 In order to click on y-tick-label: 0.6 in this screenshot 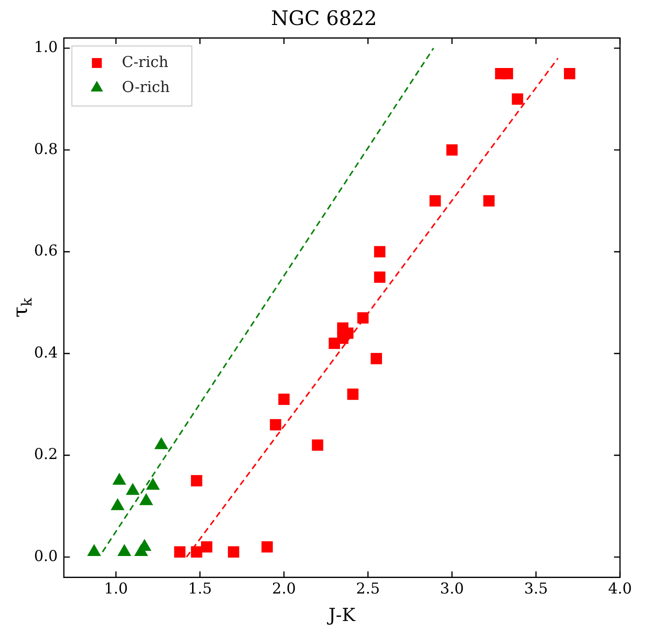, I will do `click(46, 251)`.